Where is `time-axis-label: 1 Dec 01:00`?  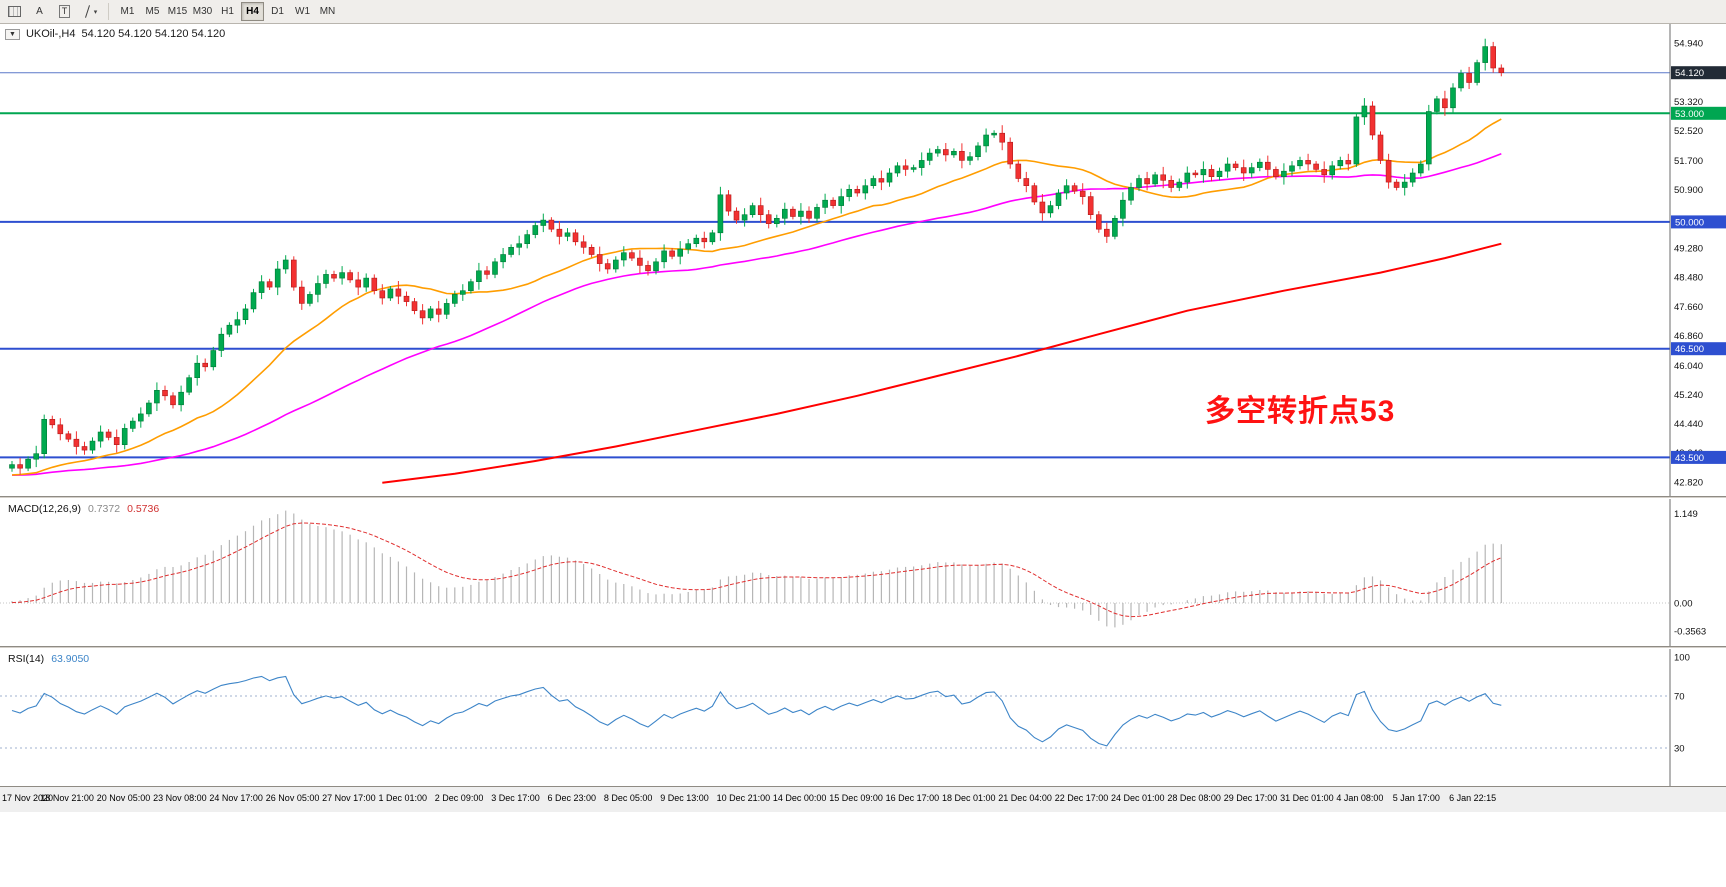 time-axis-label: 1 Dec 01:00 is located at coordinates (403, 798).